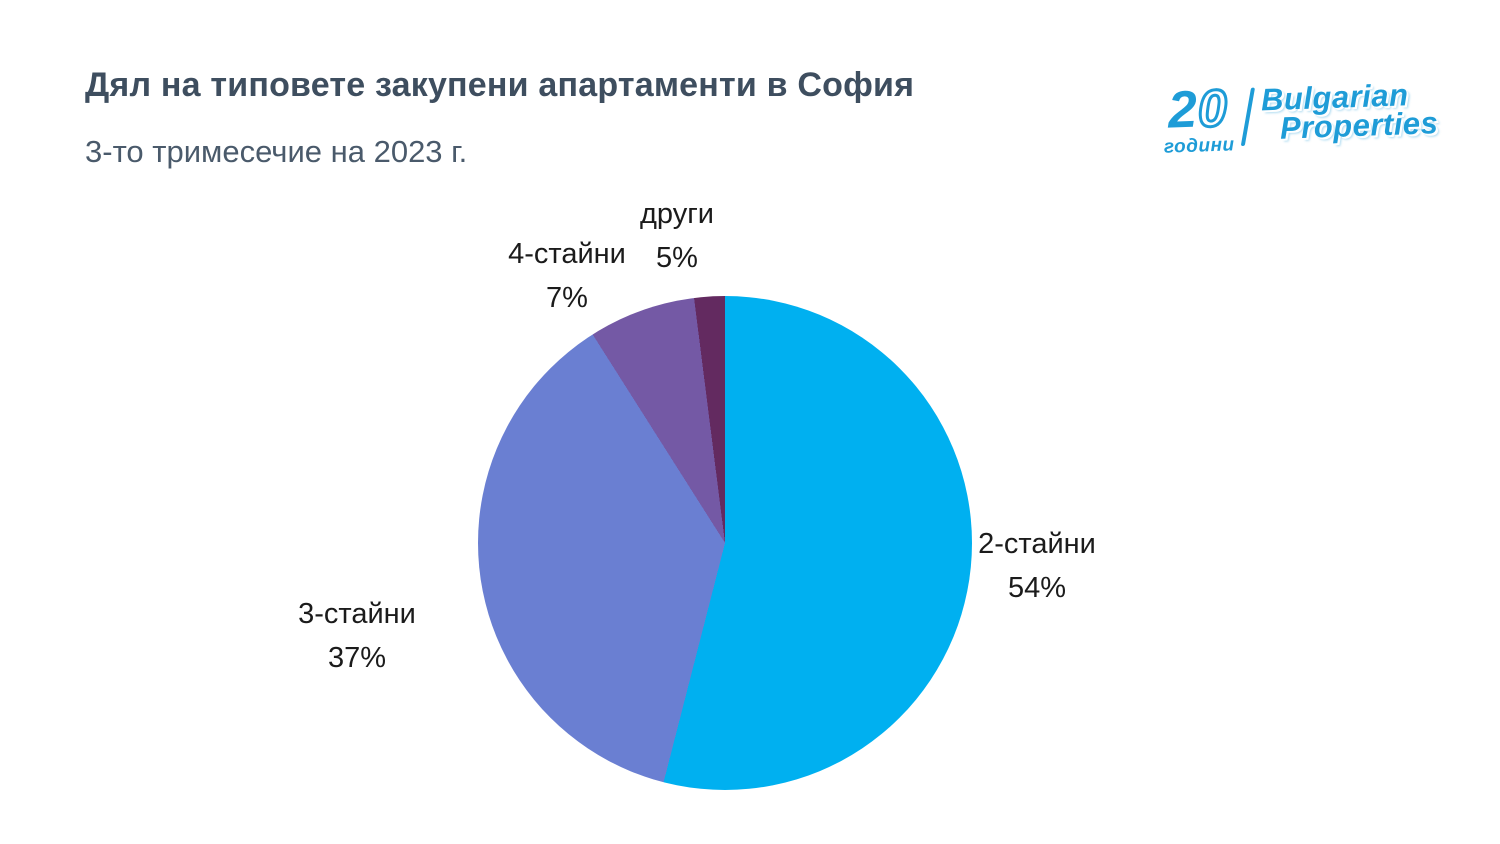  Describe the element at coordinates (677, 236) in the screenshot. I see `pie-label-drugi: други 5%` at that location.